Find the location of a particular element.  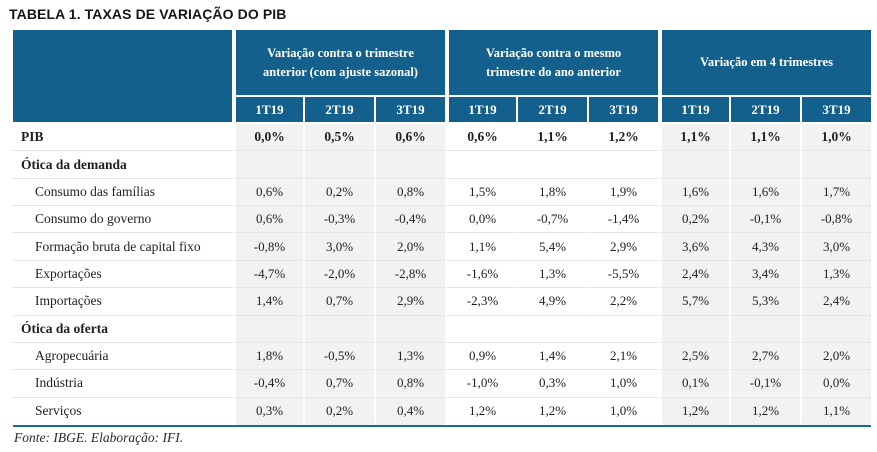

value-cell: -1,6% is located at coordinates (480, 274).